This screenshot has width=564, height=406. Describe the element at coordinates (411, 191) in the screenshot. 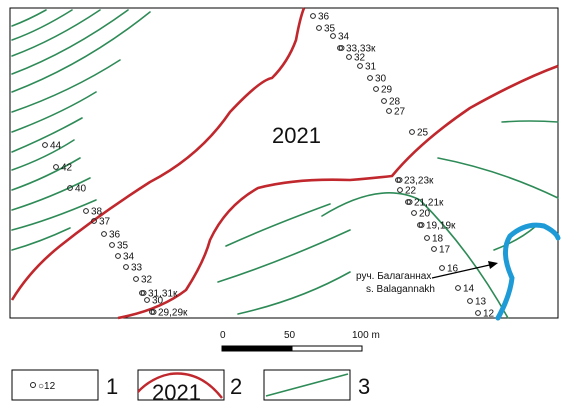

I see `sample-point-label: 22` at that location.